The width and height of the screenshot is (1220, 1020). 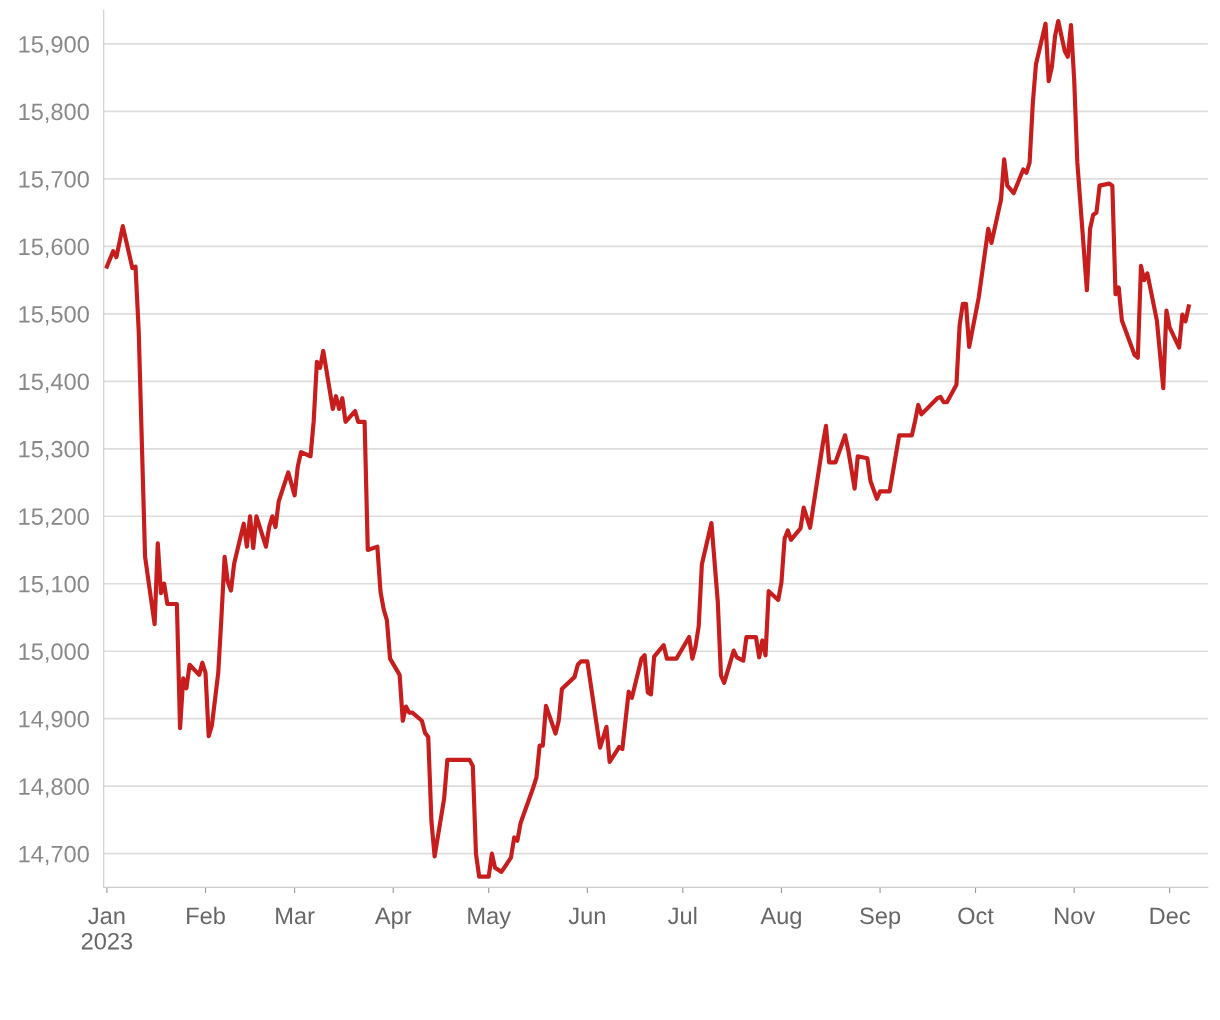 What do you see at coordinates (206, 915) in the screenshot?
I see `x-tick-label: Feb` at bounding box center [206, 915].